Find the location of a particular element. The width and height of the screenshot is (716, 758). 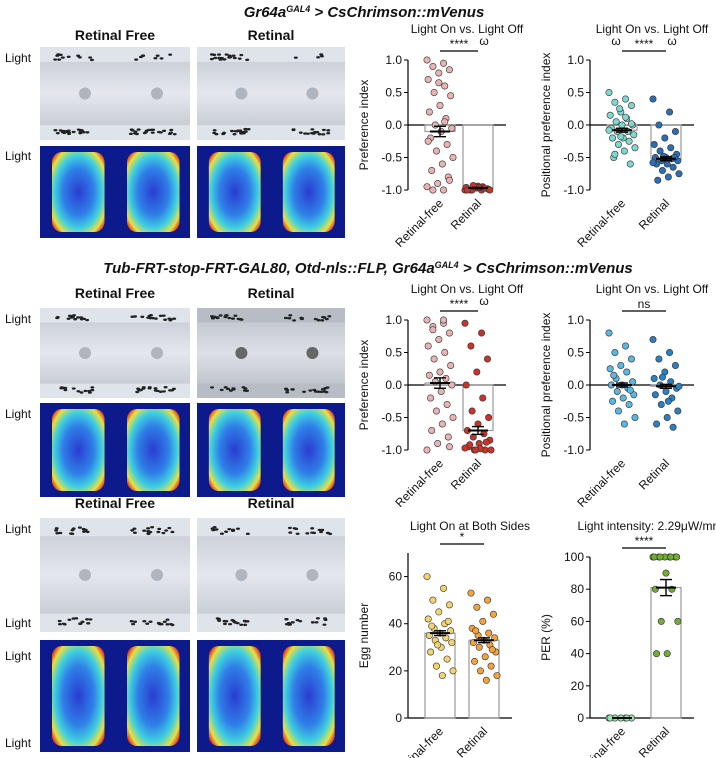

bar is located at coordinates (478, 156).